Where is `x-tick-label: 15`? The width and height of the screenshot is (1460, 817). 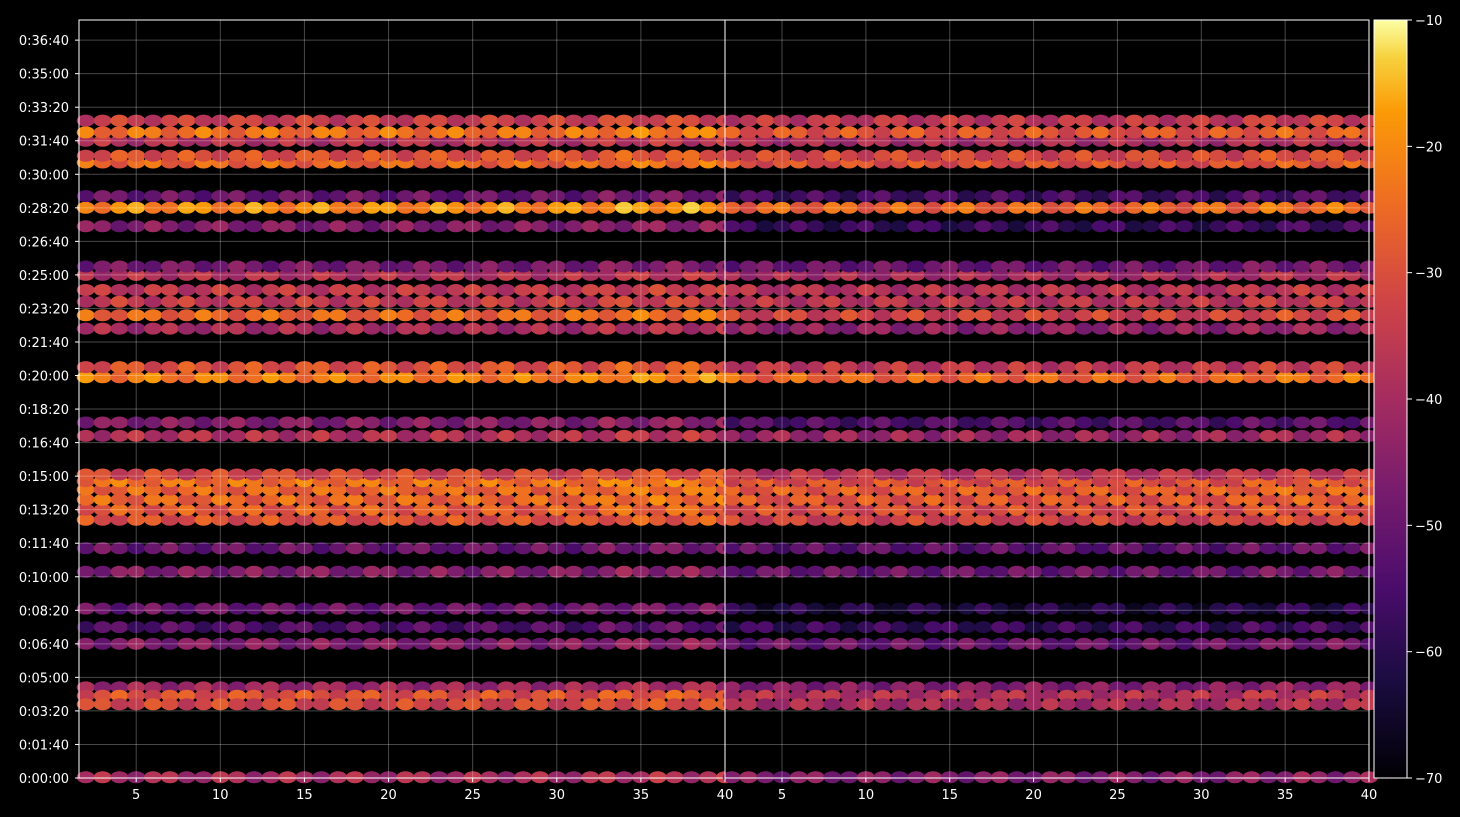
x-tick-label: 15 is located at coordinates (949, 795).